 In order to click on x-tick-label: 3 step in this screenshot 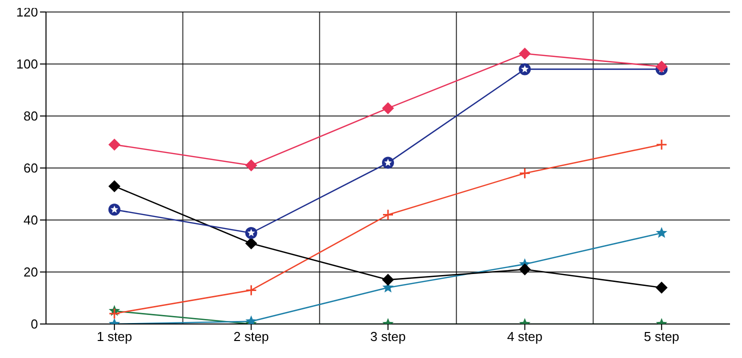, I will do `click(388, 336)`.